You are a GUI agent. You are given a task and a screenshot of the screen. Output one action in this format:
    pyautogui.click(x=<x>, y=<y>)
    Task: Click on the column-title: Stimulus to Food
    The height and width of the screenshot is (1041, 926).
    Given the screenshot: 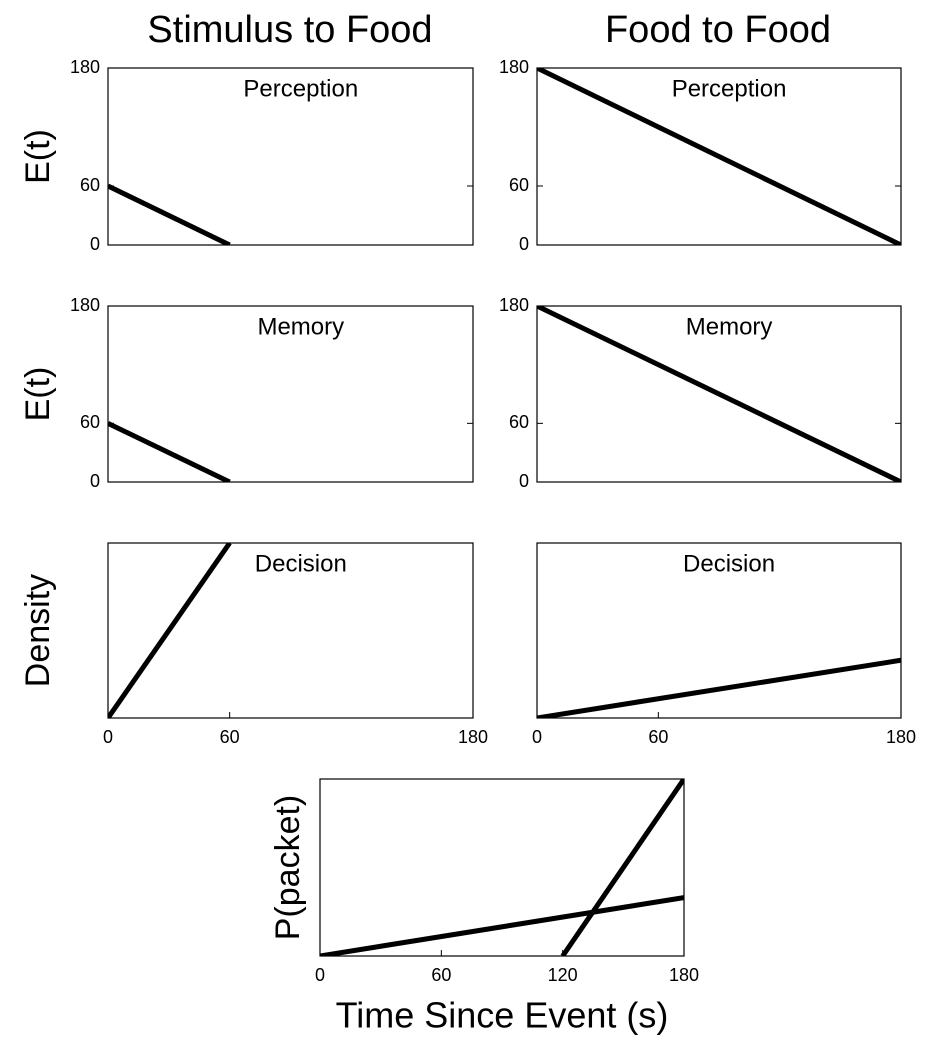 What is the action you would take?
    pyautogui.click(x=289, y=30)
    